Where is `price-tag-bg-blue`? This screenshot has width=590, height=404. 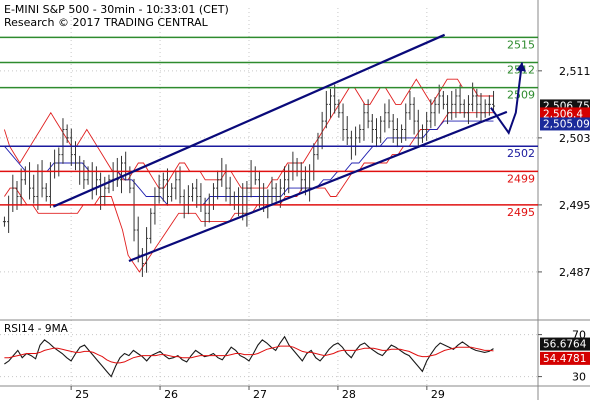 price-tag-bg-blue is located at coordinates (565, 124).